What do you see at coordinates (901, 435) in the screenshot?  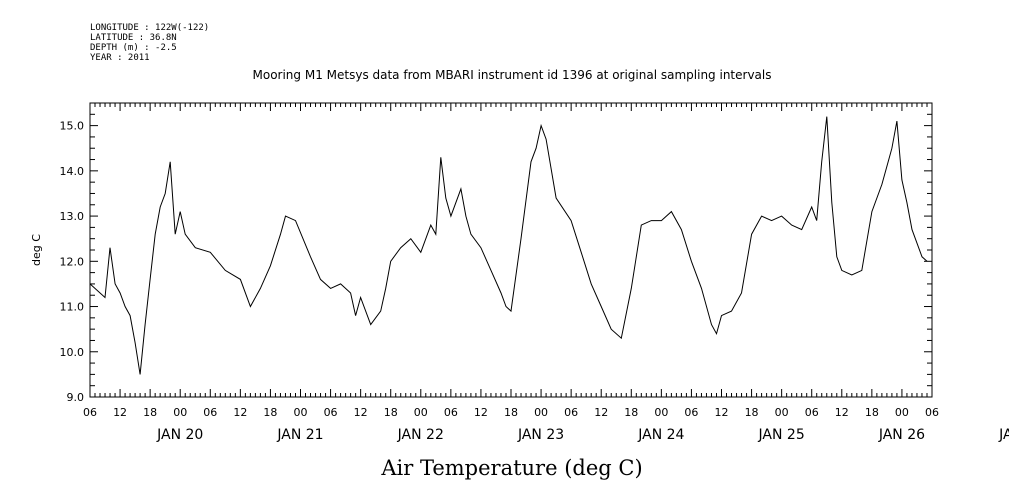 I see `x-day-label: JAN 26` at bounding box center [901, 435].